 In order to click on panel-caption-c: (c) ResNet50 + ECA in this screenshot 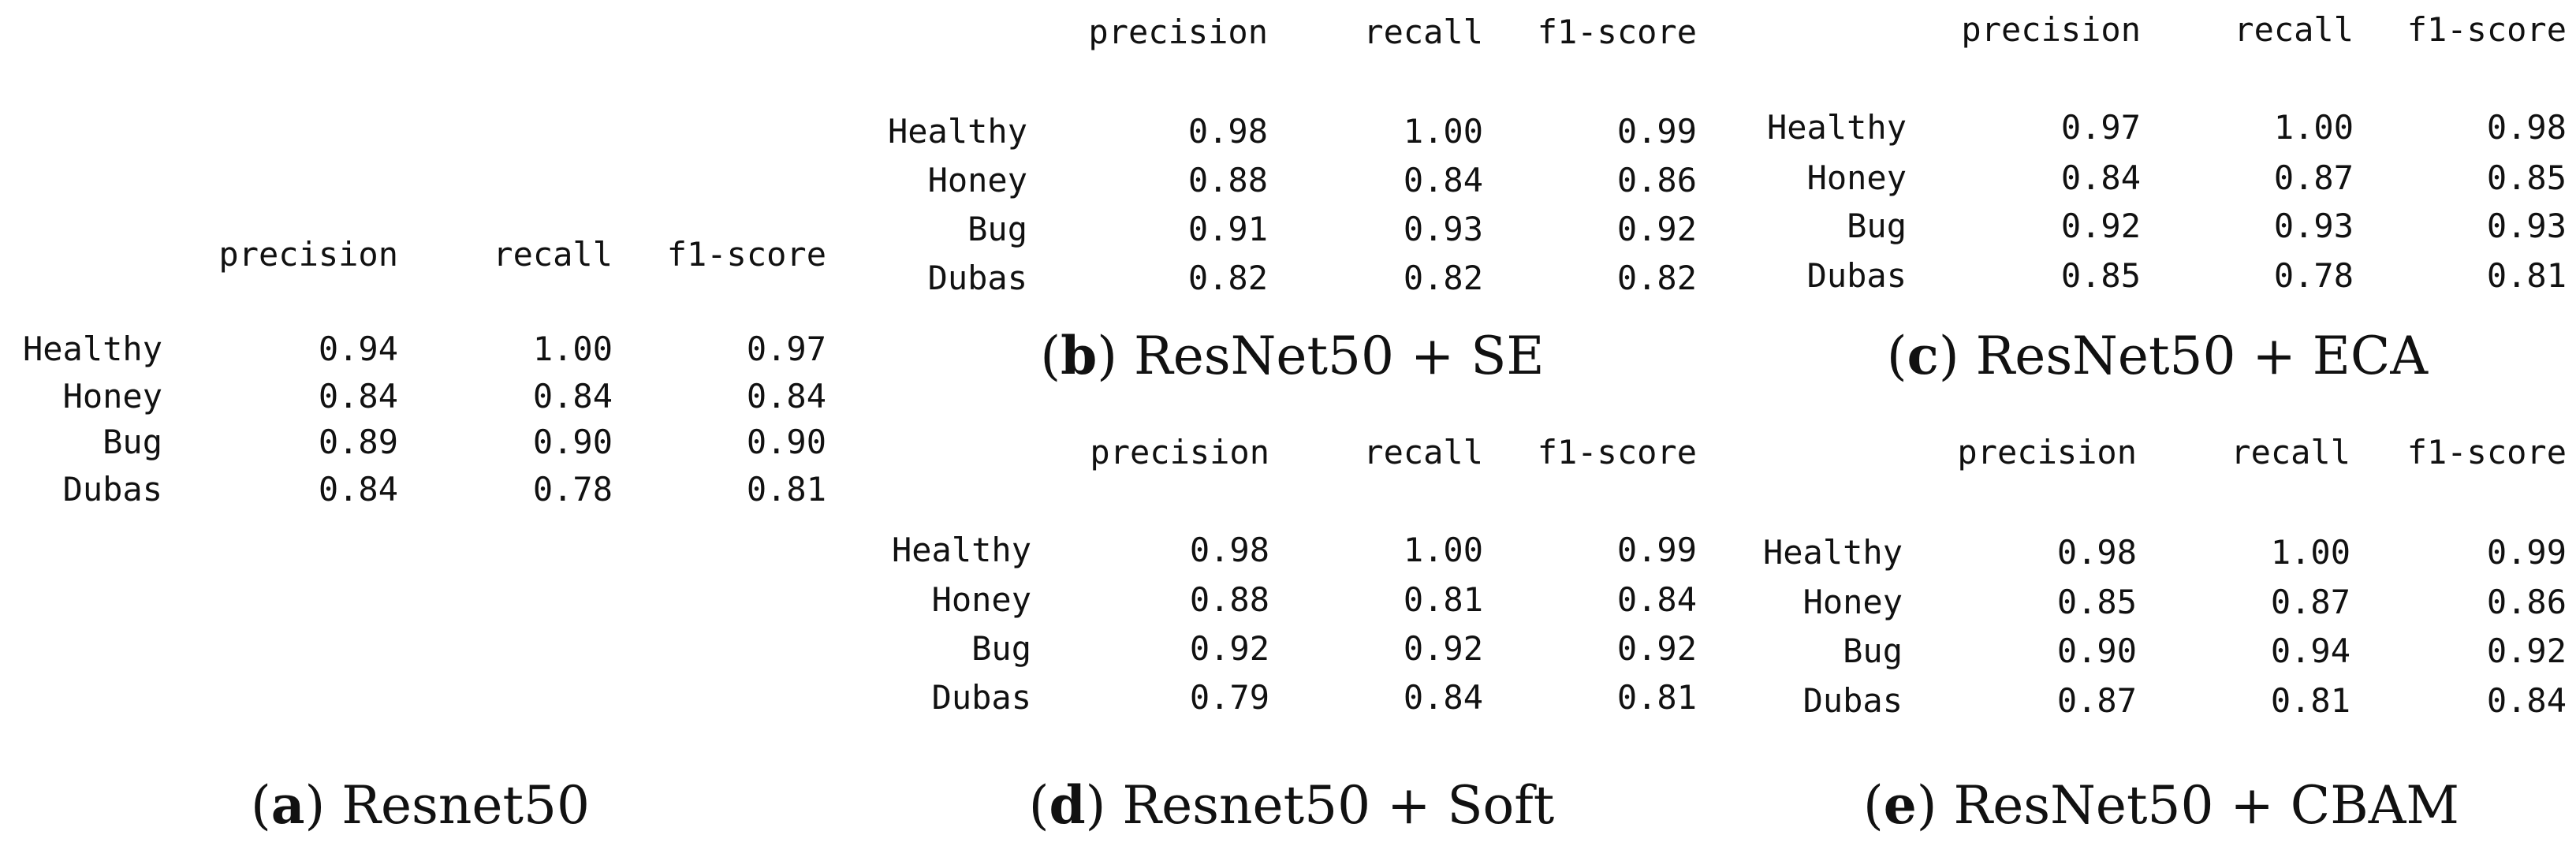, I will do `click(2157, 355)`.